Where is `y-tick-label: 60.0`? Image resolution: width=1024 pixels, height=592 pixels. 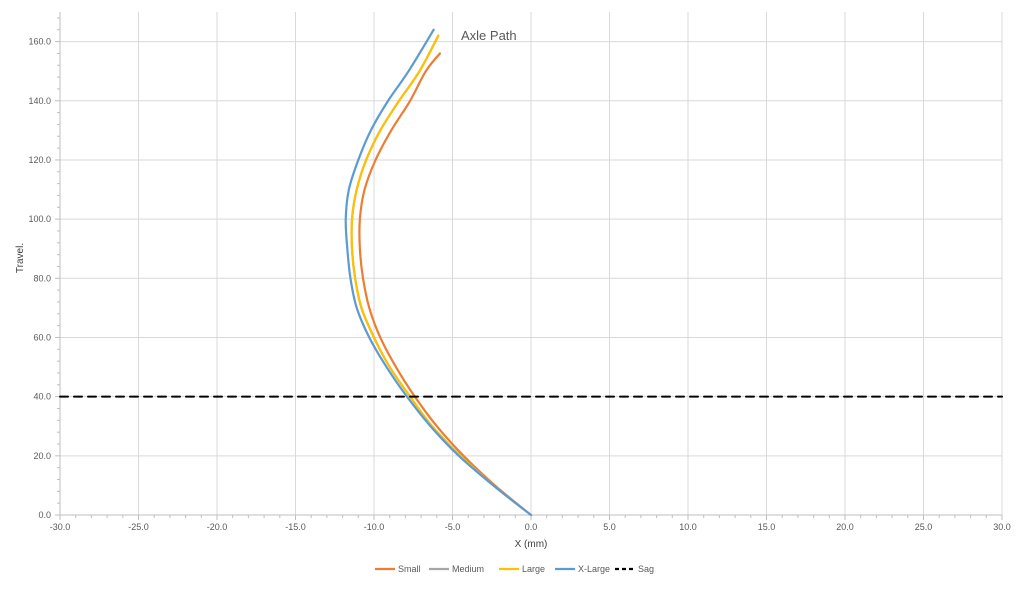
y-tick-label: 60.0 is located at coordinates (42, 337).